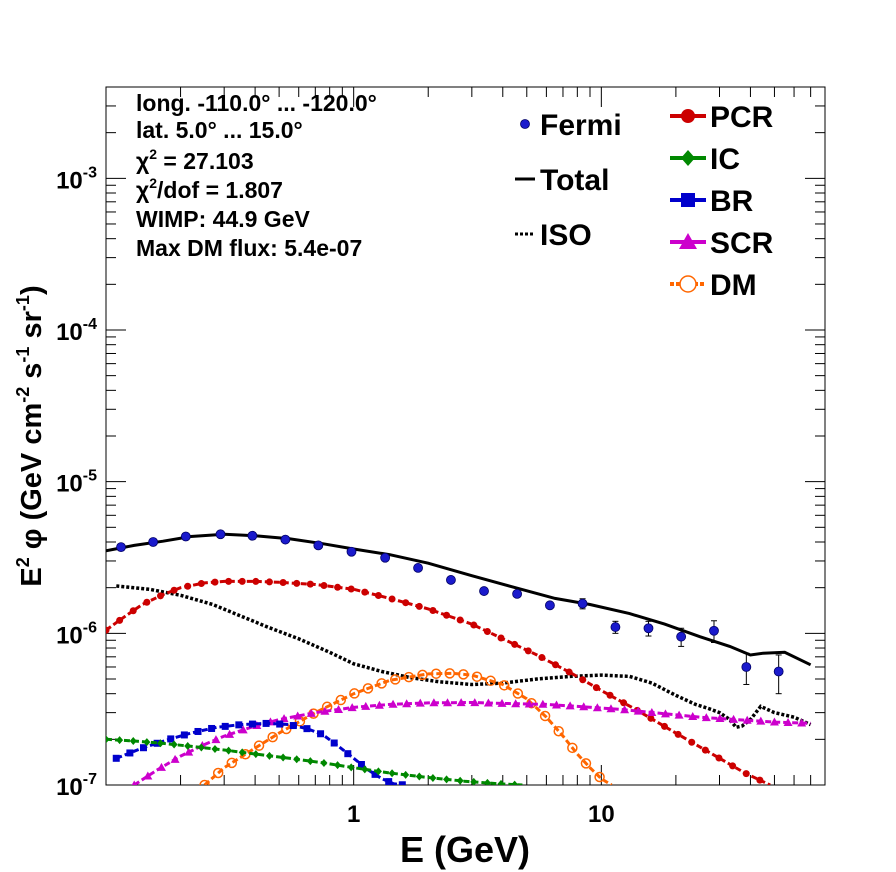 The width and height of the screenshot is (896, 872). What do you see at coordinates (32, 328) in the screenshot?
I see `y-label-mid3: sr` at bounding box center [32, 328].